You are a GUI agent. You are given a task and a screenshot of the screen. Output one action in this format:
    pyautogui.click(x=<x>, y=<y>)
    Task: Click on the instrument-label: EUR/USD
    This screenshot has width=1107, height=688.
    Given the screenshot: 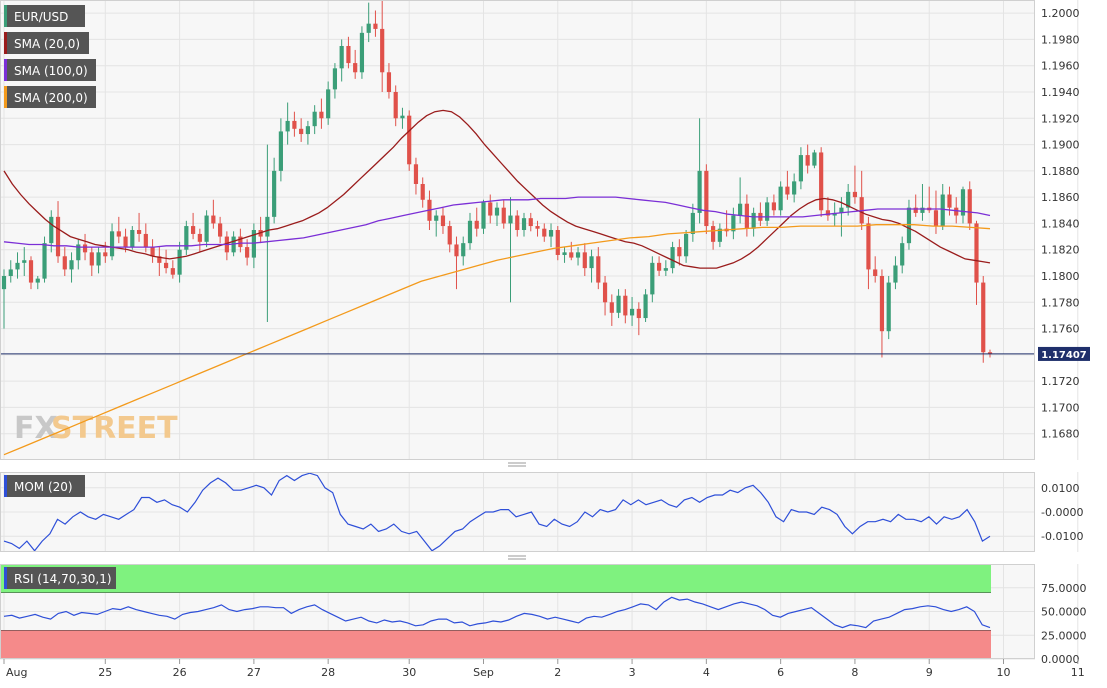 What is the action you would take?
    pyautogui.click(x=41, y=17)
    